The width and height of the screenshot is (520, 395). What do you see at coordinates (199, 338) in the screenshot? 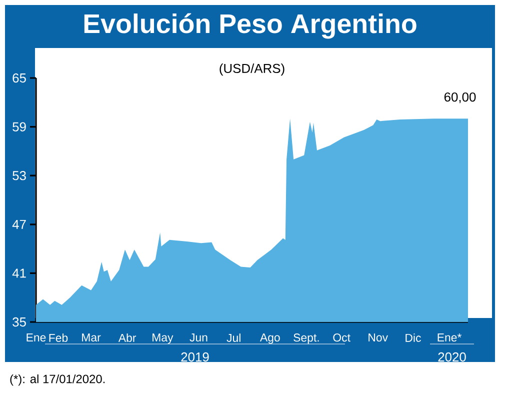
I see `x-tick-label: Jun` at bounding box center [199, 338].